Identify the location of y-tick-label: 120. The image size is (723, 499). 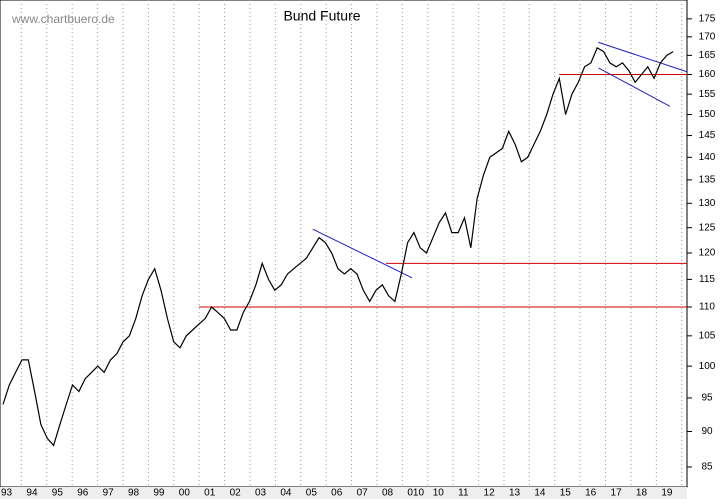
(707, 253).